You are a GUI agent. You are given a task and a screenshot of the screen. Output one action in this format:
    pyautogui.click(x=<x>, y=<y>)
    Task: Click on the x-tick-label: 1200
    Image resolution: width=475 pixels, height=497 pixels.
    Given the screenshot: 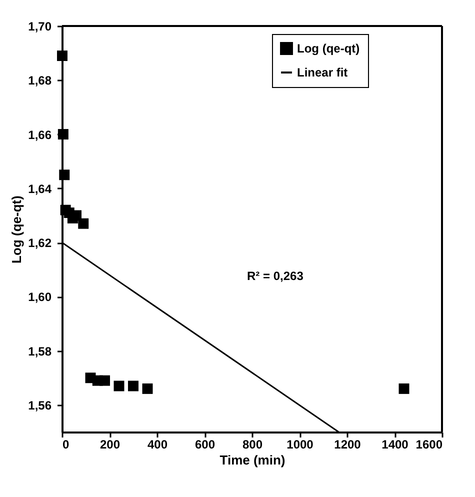 What is the action you would take?
    pyautogui.click(x=348, y=445)
    